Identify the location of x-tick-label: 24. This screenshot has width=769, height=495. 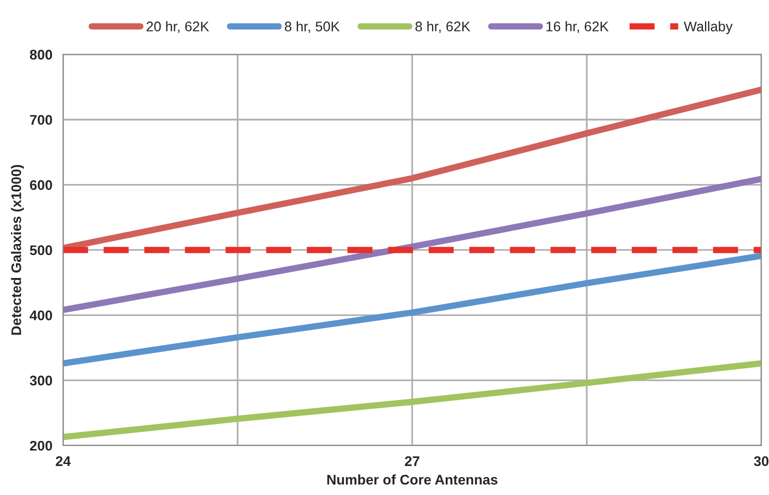
(63, 461).